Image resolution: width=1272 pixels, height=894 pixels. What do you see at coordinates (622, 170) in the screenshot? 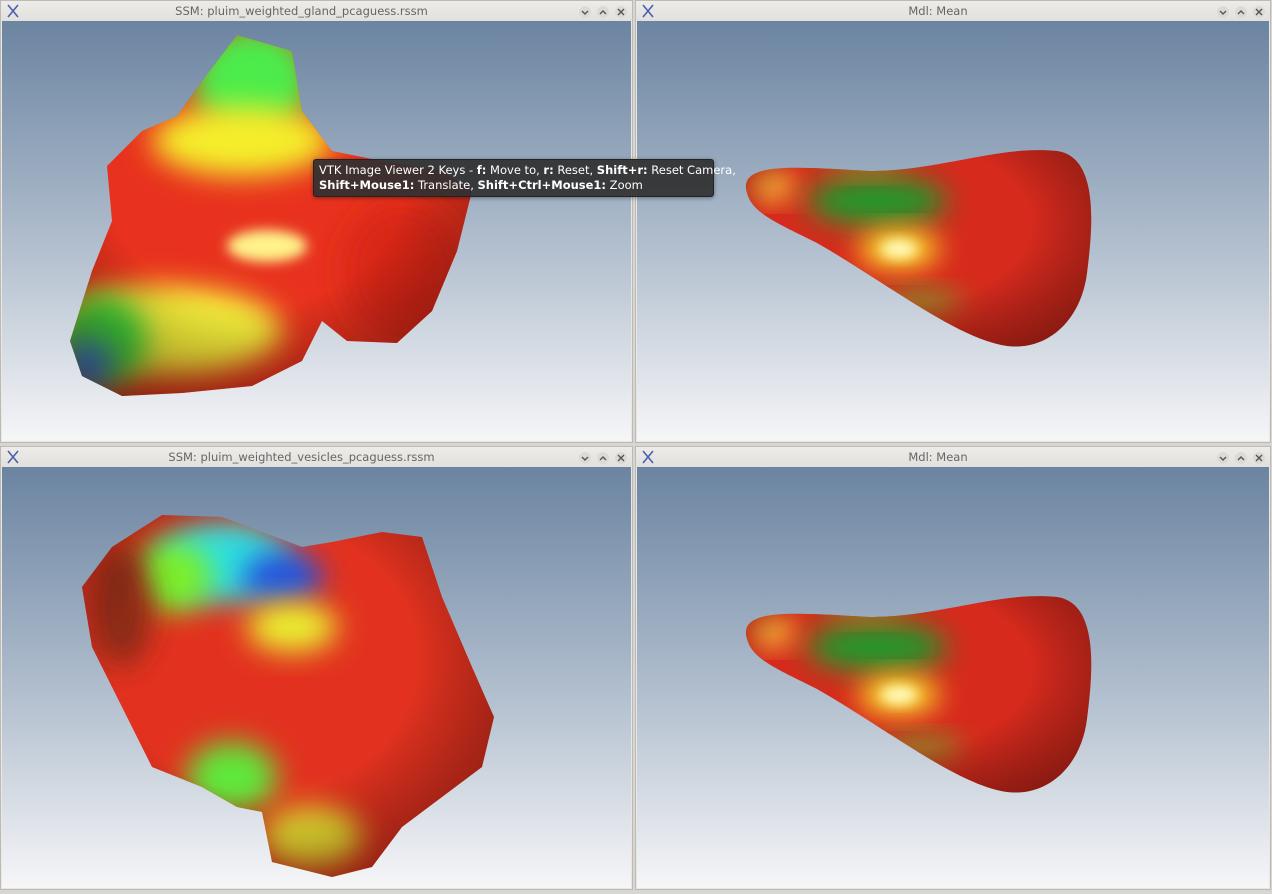
I see `tooltip-key: Shift+r:` at bounding box center [622, 170].